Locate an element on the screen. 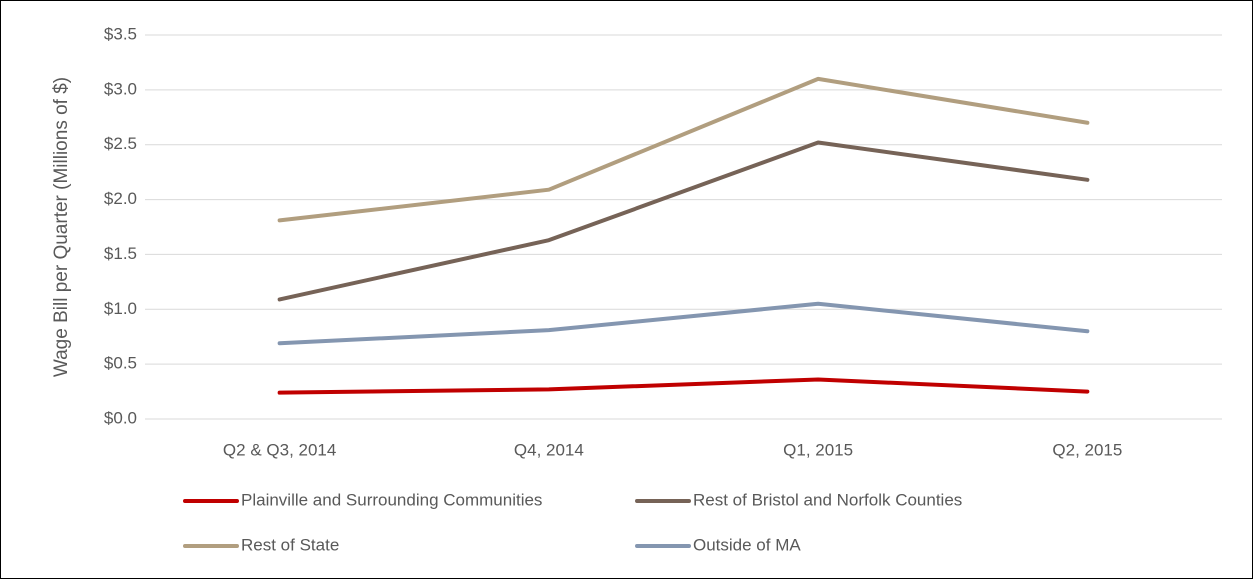 The width and height of the screenshot is (1253, 579). x-tick-label: Q2, 2015 is located at coordinates (1087, 449).